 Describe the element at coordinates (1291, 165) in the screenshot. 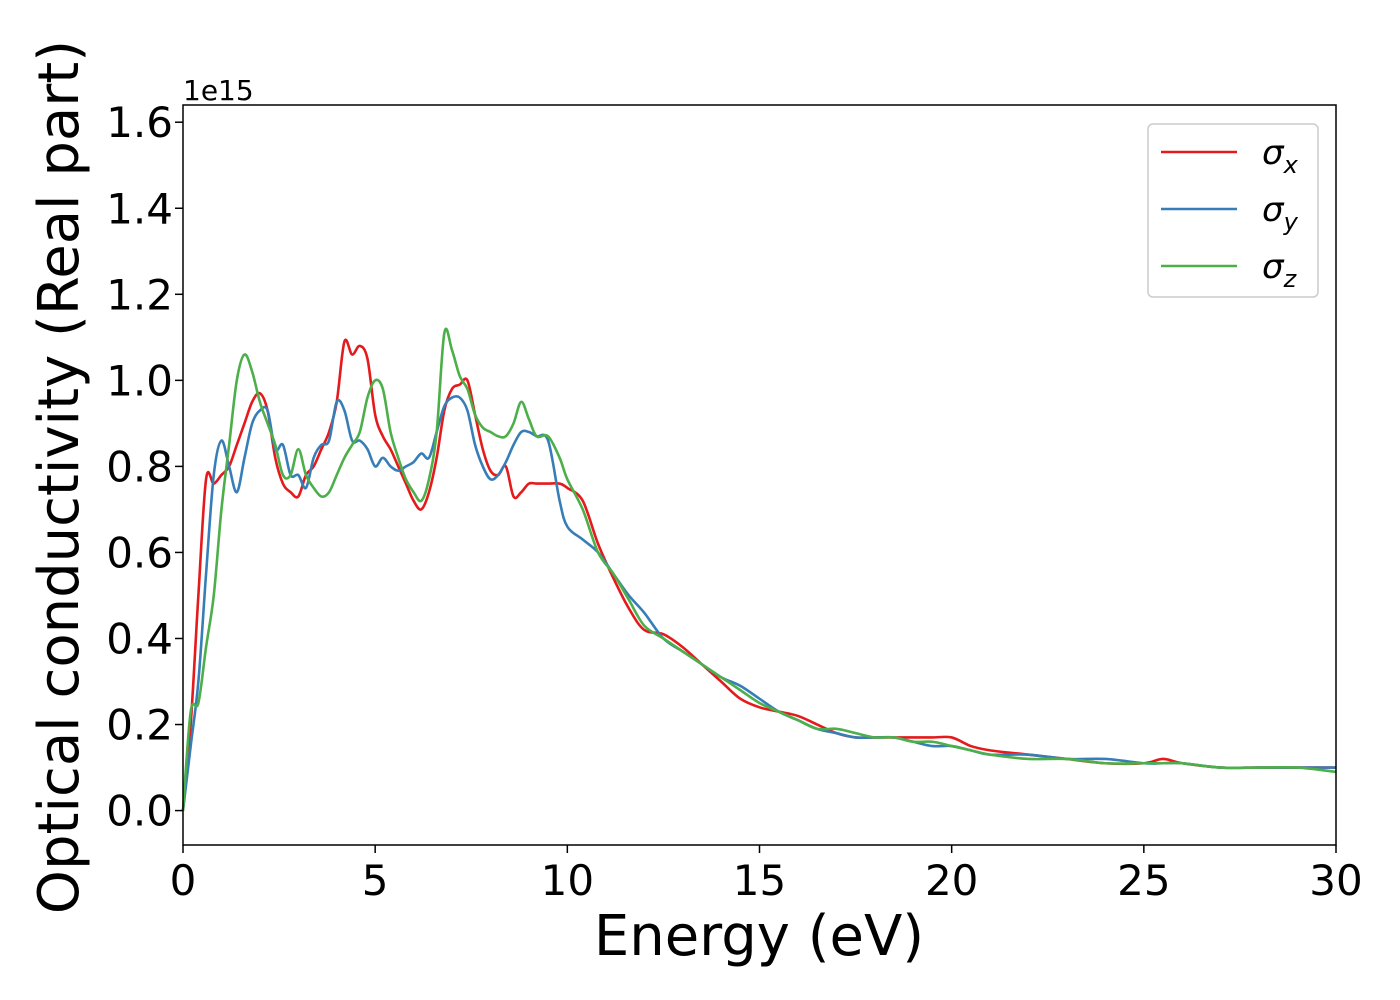

I see `legend-label-sub: x` at that location.